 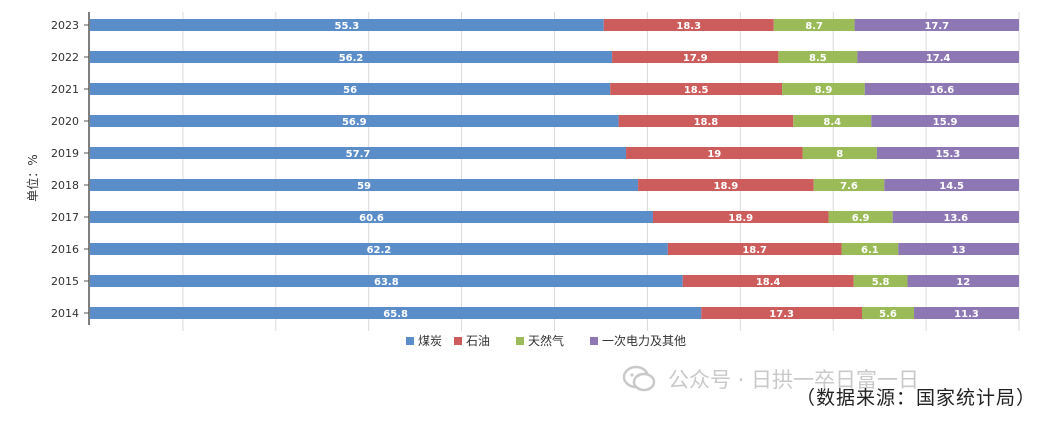 I want to click on data-label: 65.8, so click(x=395, y=314).